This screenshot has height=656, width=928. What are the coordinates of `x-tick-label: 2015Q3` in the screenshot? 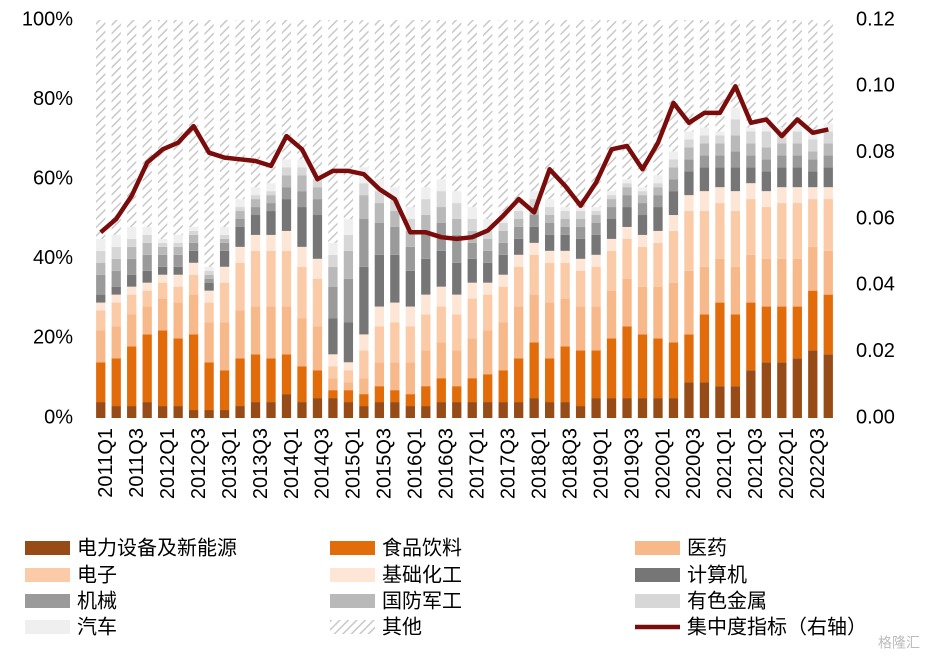 It's located at (385, 463).